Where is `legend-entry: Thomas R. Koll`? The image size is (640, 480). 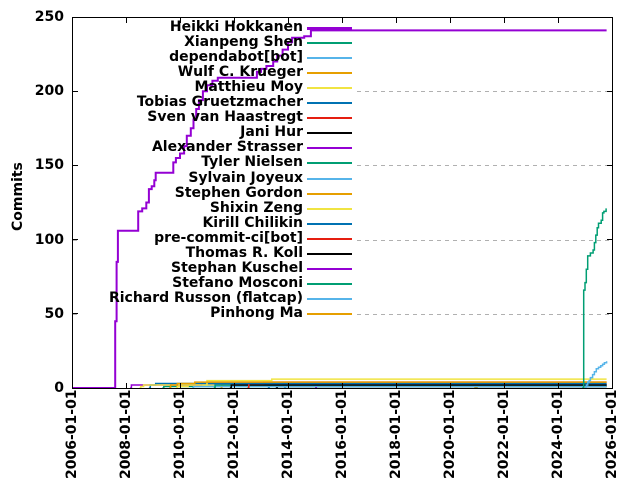
legend-entry: Thomas R. Koll is located at coordinates (176, 252).